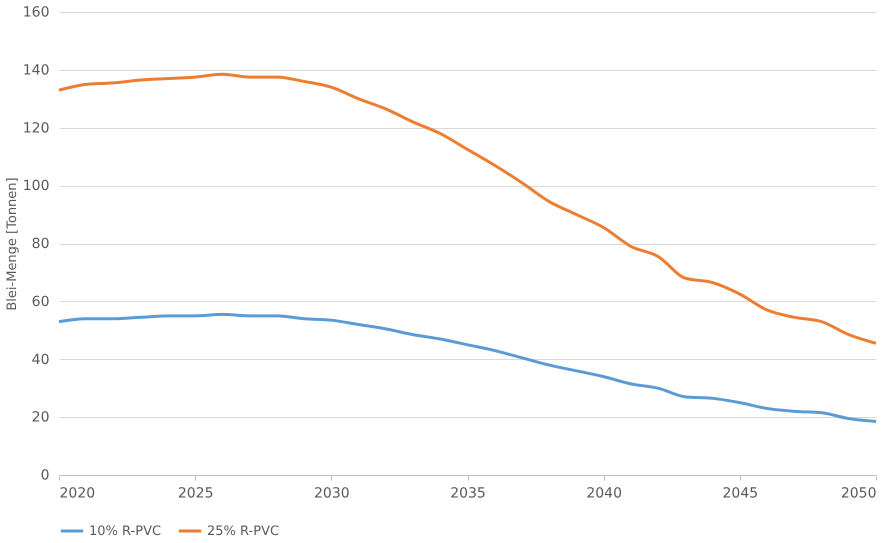 This screenshot has width=883, height=543. What do you see at coordinates (332, 494) in the screenshot?
I see `x-tick-label: 2030` at bounding box center [332, 494].